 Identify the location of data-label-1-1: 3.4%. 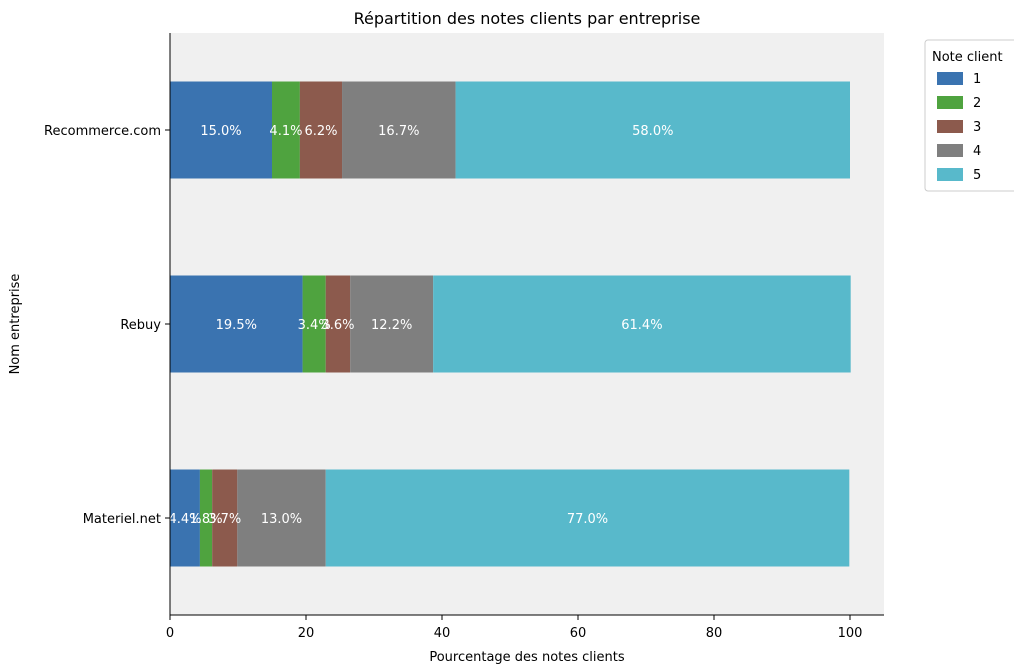
(314, 325).